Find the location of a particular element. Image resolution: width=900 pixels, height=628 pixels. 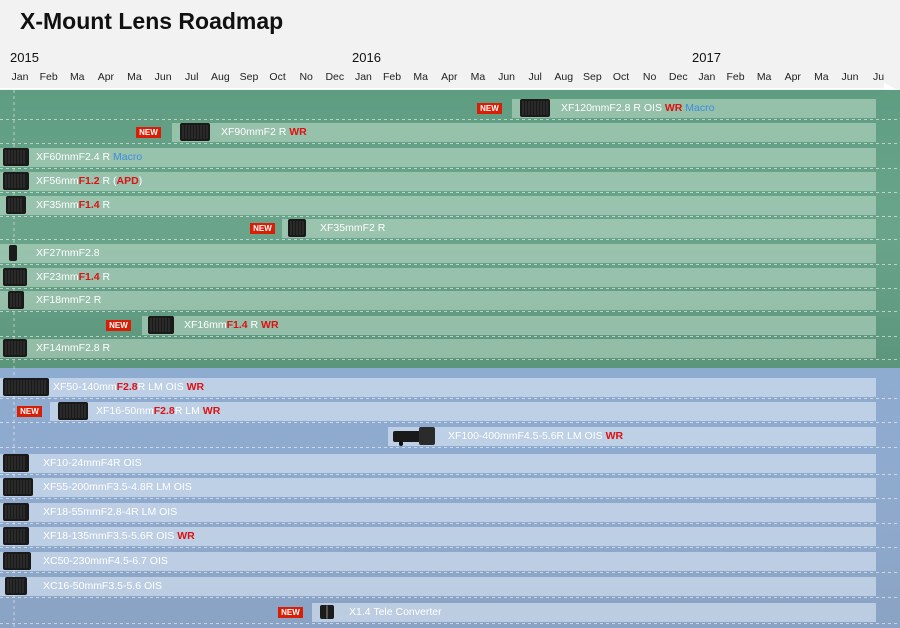

lens-name-part: XC16-50mmF3.5-5.6 OIS is located at coordinates (103, 586).